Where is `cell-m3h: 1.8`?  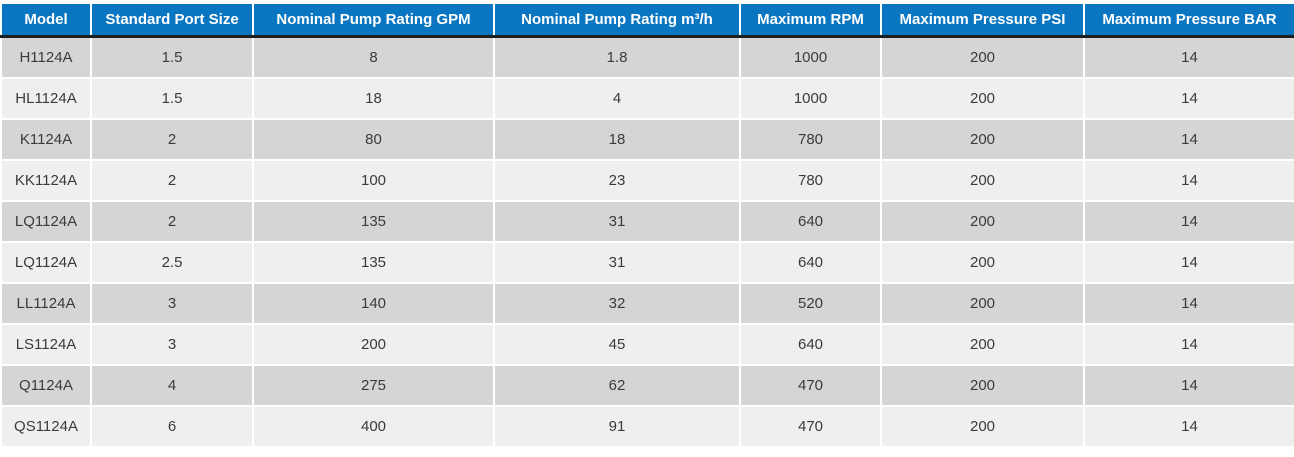 cell-m3h: 1.8 is located at coordinates (617, 57).